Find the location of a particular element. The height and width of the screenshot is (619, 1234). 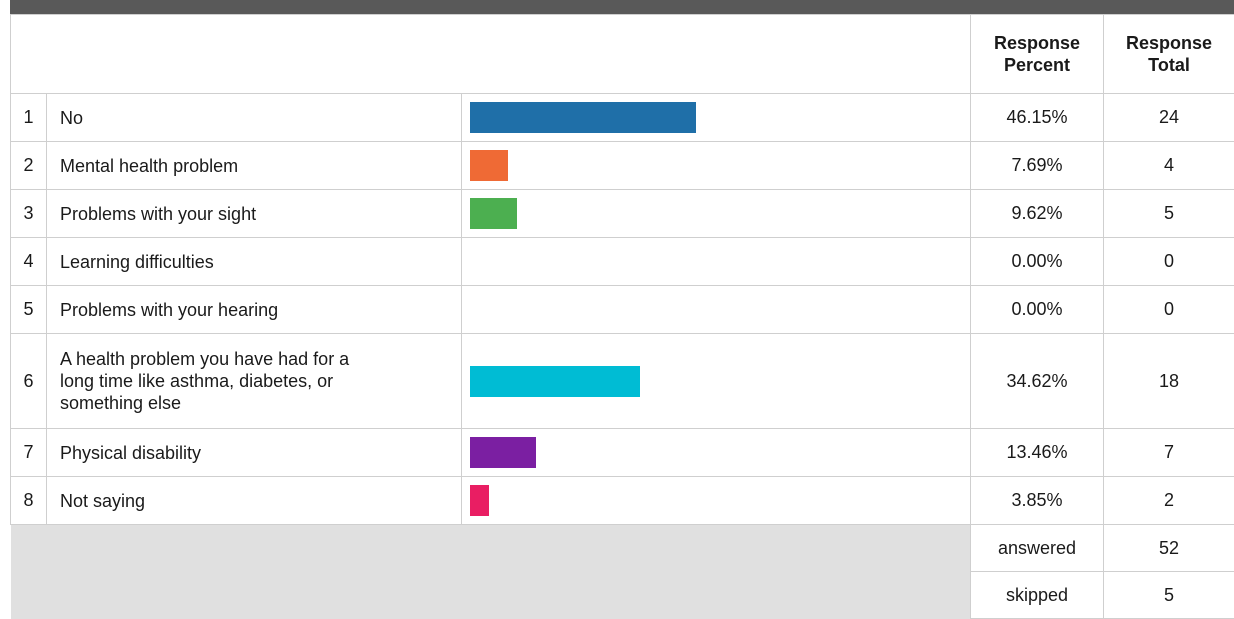

response-percent: 34.62% is located at coordinates (1037, 381).